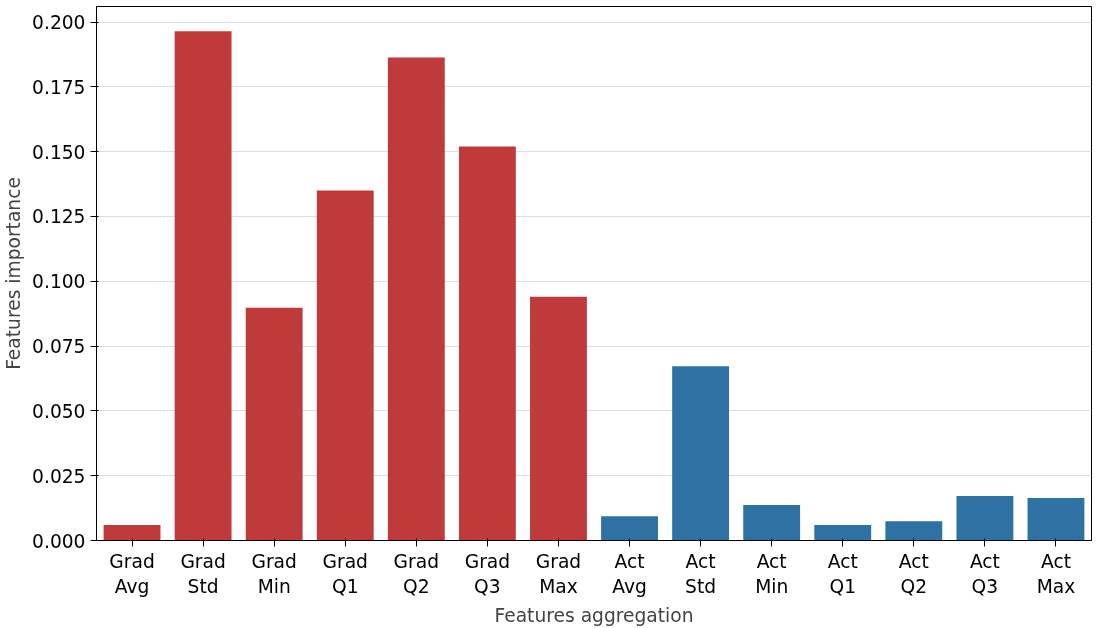 Image resolution: width=1097 pixels, height=628 pixels. Describe the element at coordinates (772, 573) in the screenshot. I see `x-tick-label: Act Min` at that location.